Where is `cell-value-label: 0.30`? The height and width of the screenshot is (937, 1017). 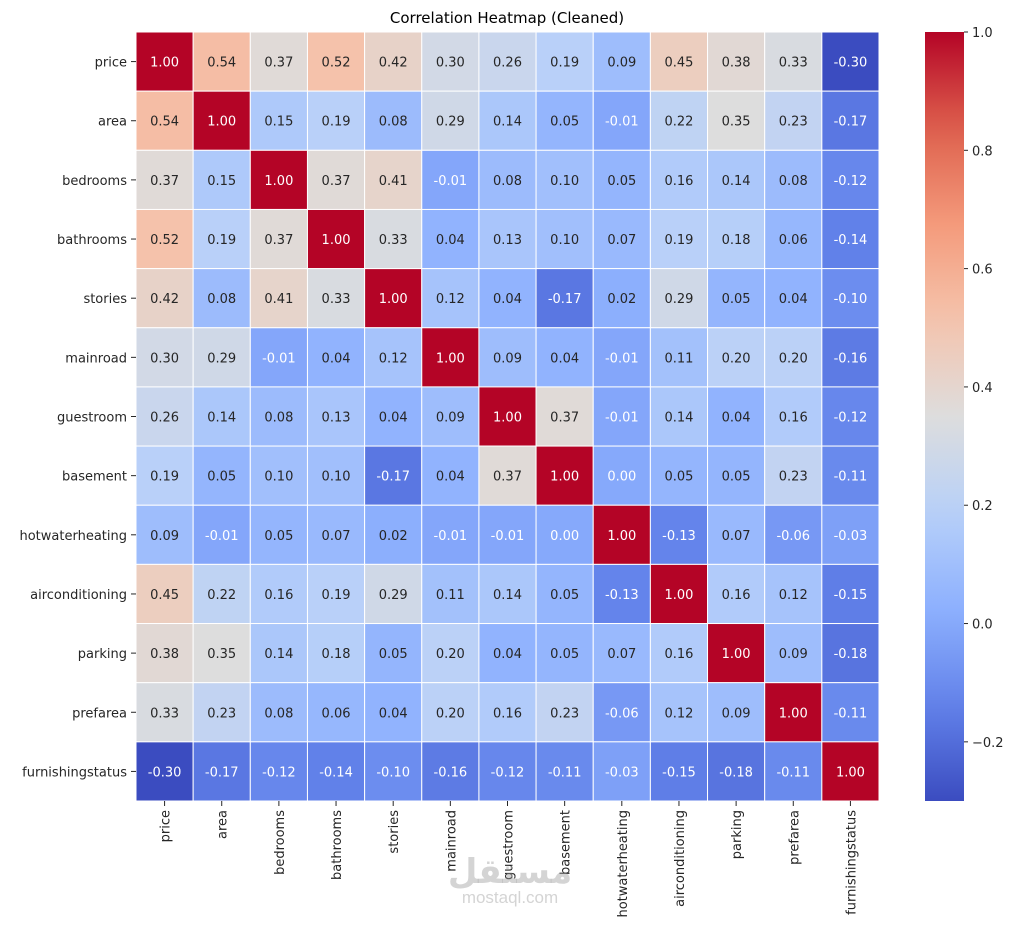
cell-value-label: 0.30 is located at coordinates (450, 63).